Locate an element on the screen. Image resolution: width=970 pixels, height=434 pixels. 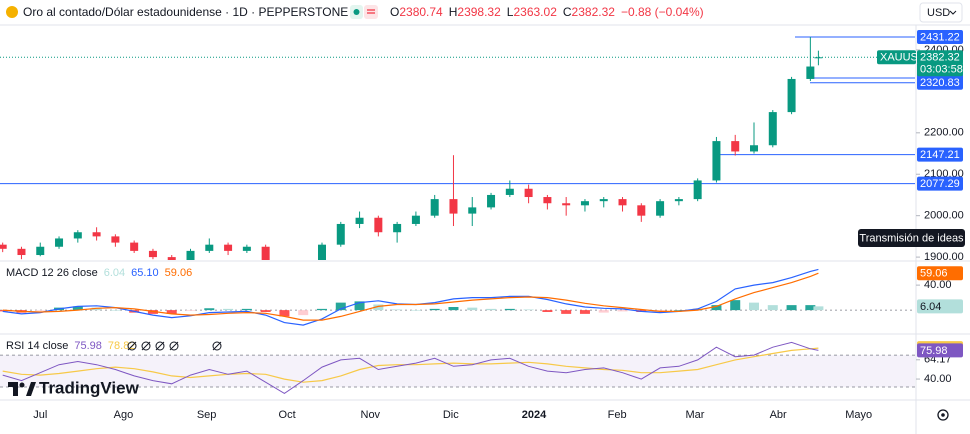
legend-value: 65.10 is located at coordinates (145, 273).